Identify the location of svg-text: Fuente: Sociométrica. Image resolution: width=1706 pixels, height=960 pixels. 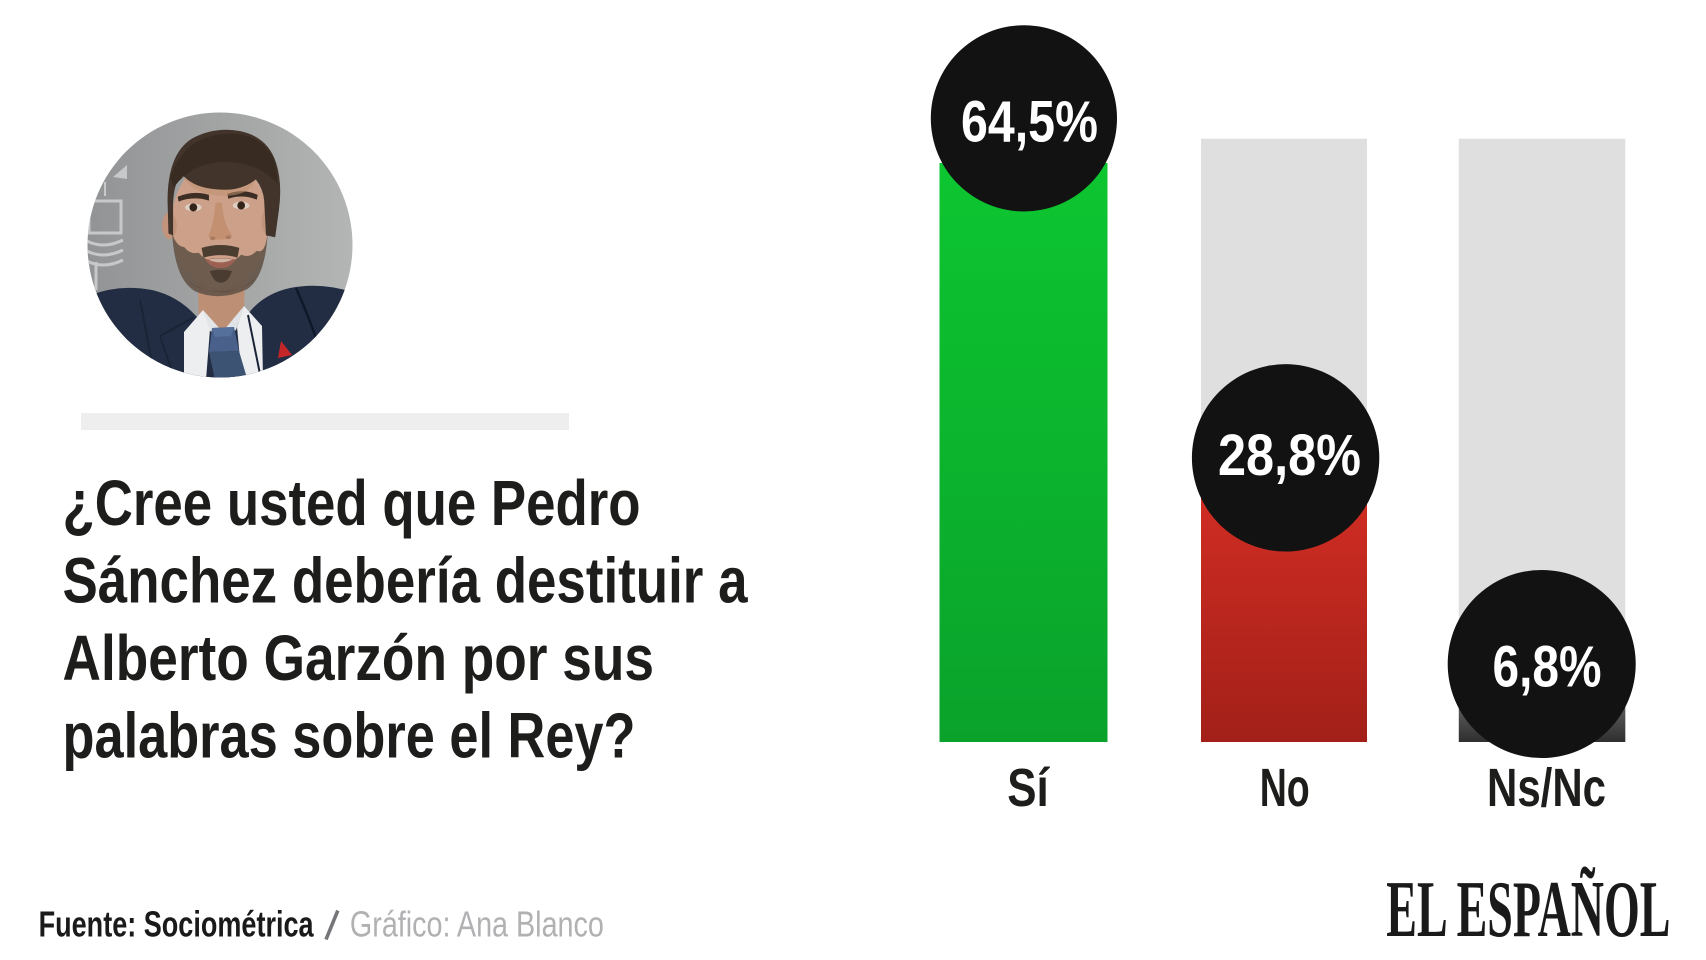
(177, 924).